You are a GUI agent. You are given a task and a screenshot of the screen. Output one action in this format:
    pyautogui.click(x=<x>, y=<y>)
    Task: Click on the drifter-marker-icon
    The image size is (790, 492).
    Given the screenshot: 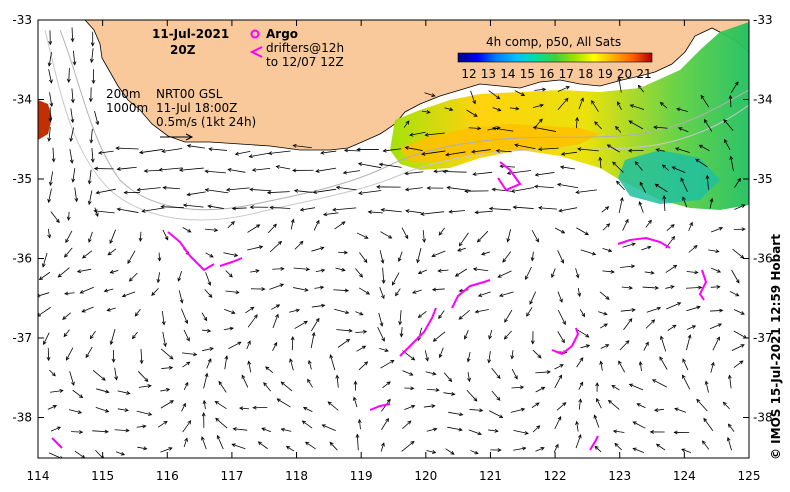 What is the action you would take?
    pyautogui.click(x=256, y=52)
    